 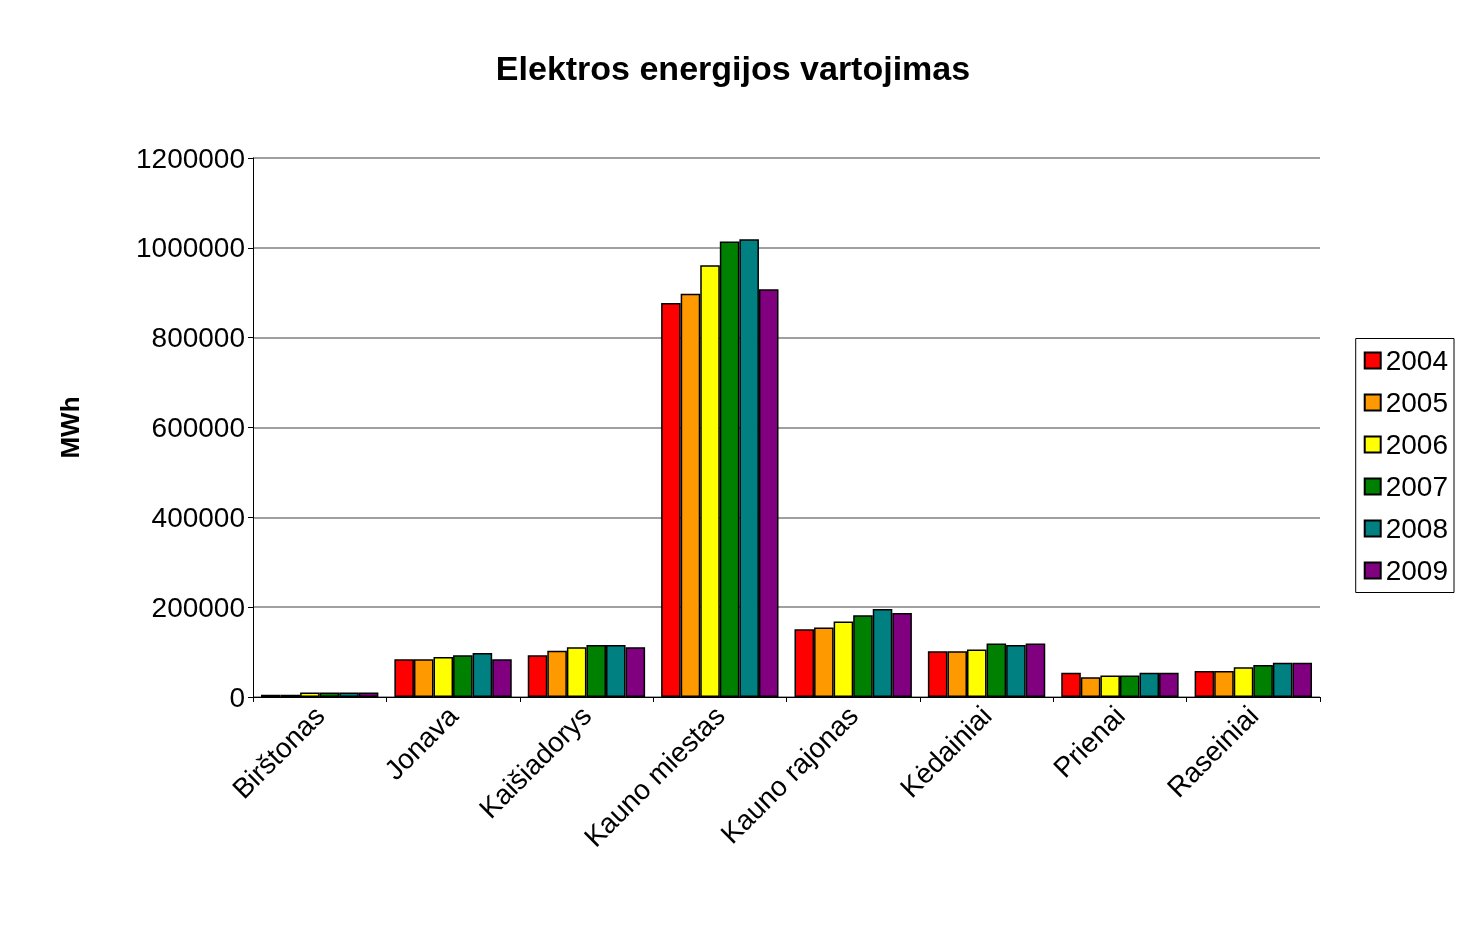 I want to click on legend-label: 2009, so click(x=1417, y=570).